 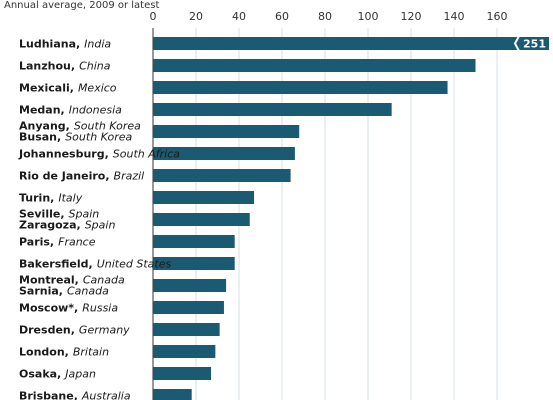 What do you see at coordinates (411, 16) in the screenshot?
I see `x-tick-label: 120` at bounding box center [411, 16].